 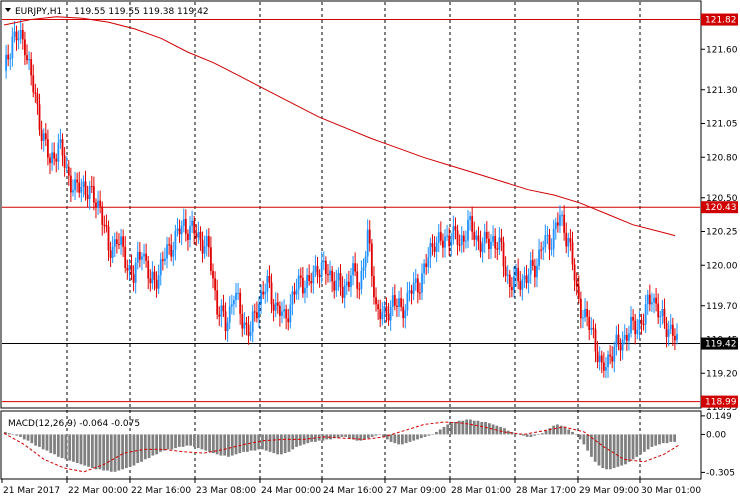 What do you see at coordinates (722, 199) in the screenshot?
I see `y-tick-label: 120.50` at bounding box center [722, 199].